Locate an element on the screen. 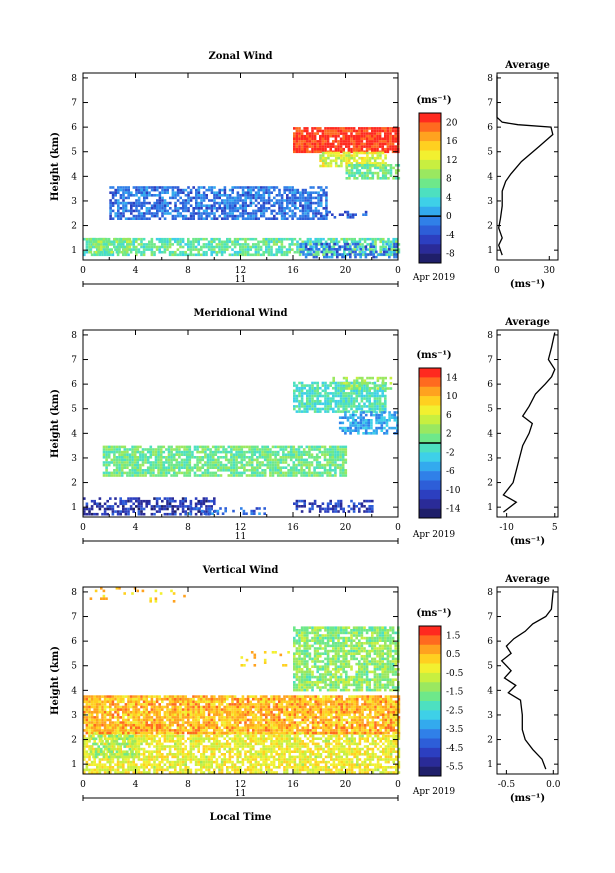 The height and width of the screenshot is (873, 615). colorbar-swatch is located at coordinates (430, 382).